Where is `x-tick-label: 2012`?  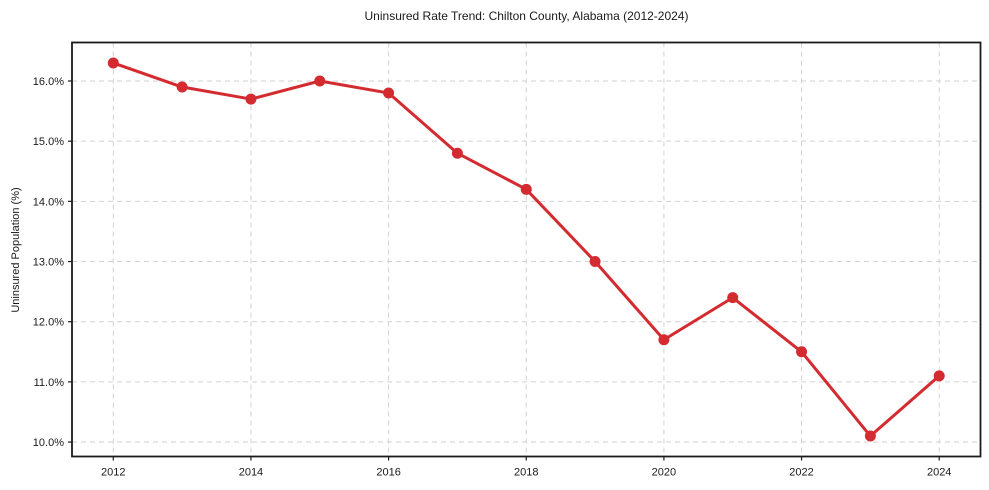 x-tick-label: 2012 is located at coordinates (113, 473).